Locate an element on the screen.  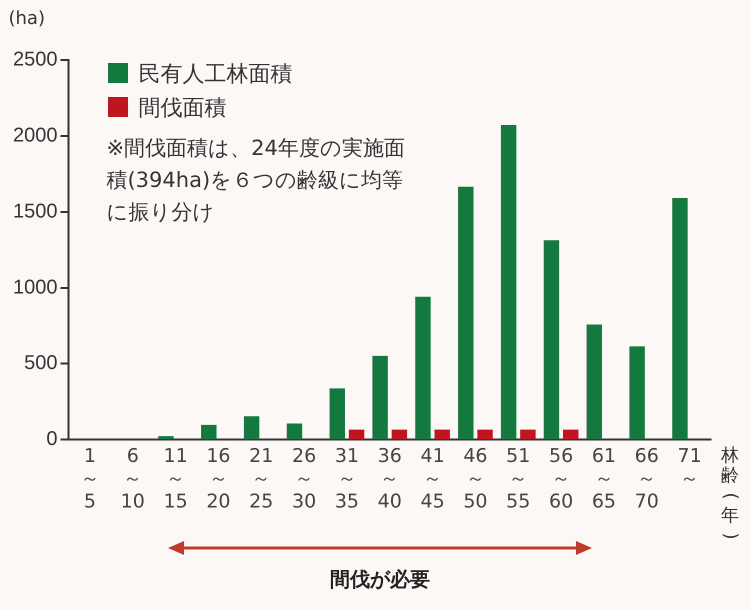
x-tick-label: 21～25 is located at coordinates (261, 478).